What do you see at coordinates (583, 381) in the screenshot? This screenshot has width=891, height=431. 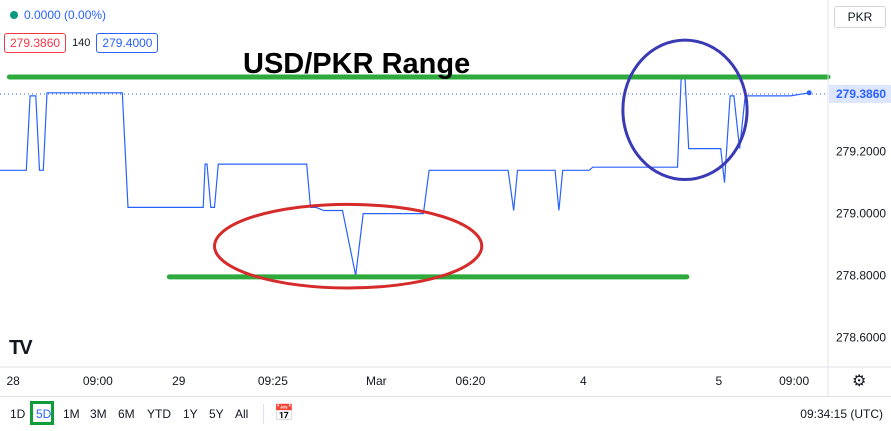 I see `x-tick-label: 4` at bounding box center [583, 381].